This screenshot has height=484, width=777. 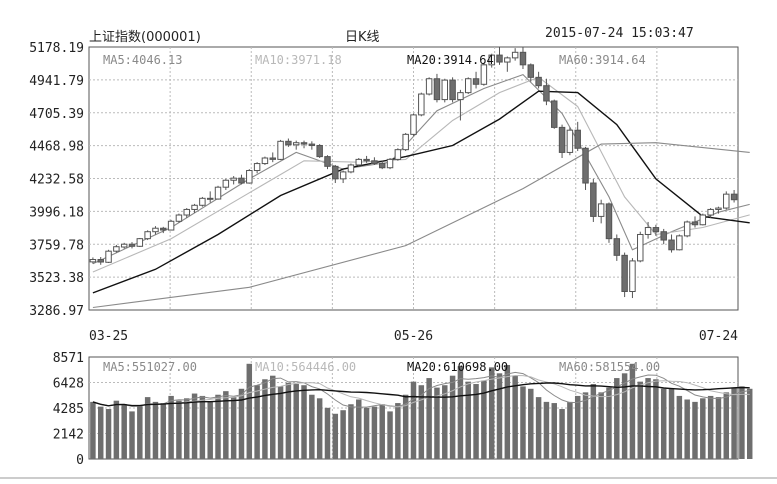 What do you see at coordinates (362, 37) in the screenshot?
I see `chart-period-title: 日K线` at bounding box center [362, 37].